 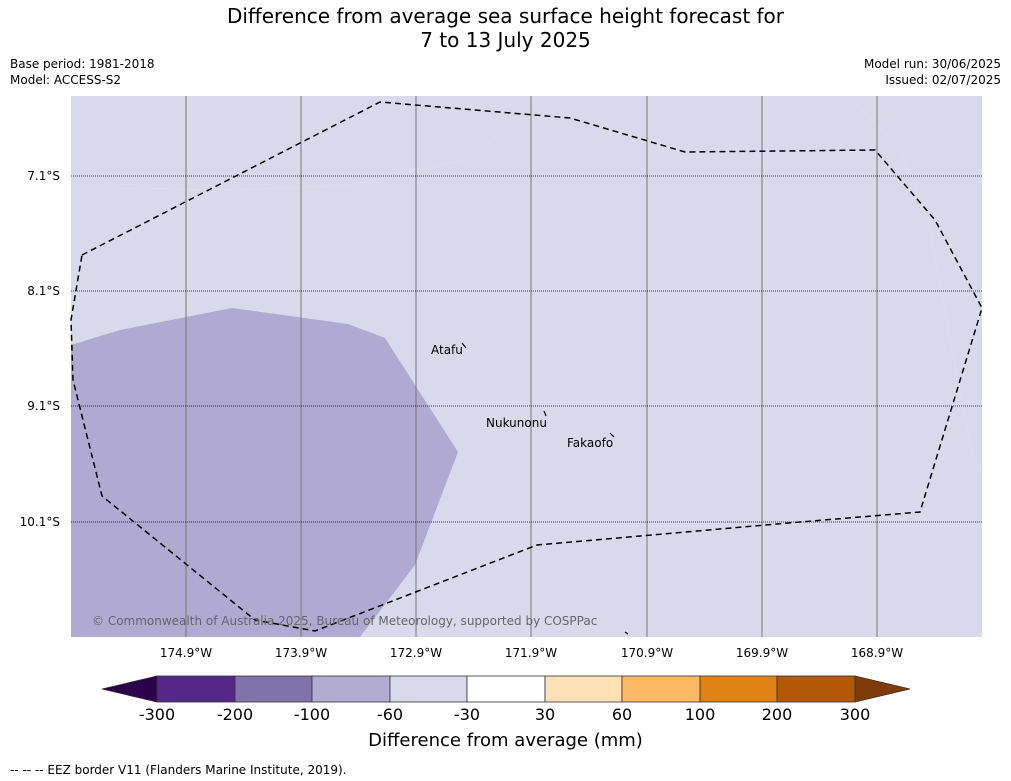 What do you see at coordinates (82, 64) in the screenshot?
I see `base-period: Base period: 1981-2018` at bounding box center [82, 64].